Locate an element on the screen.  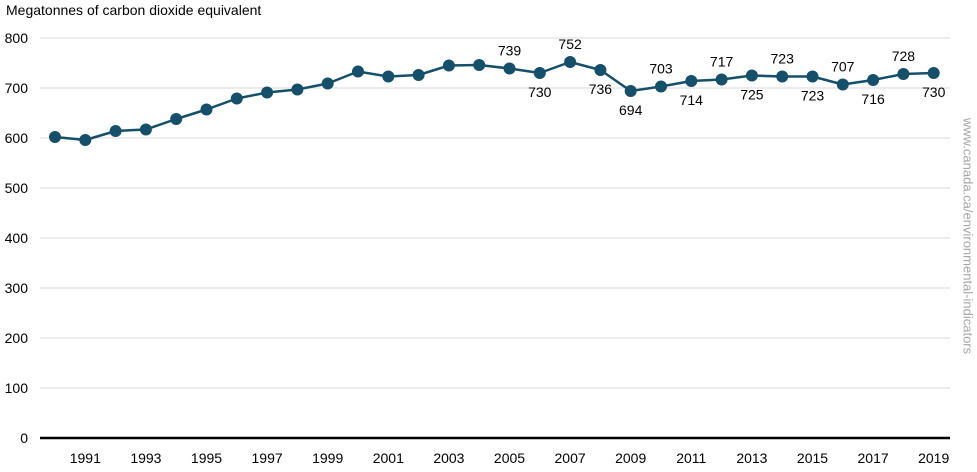
y-tick-label: 600 is located at coordinates (17, 138).